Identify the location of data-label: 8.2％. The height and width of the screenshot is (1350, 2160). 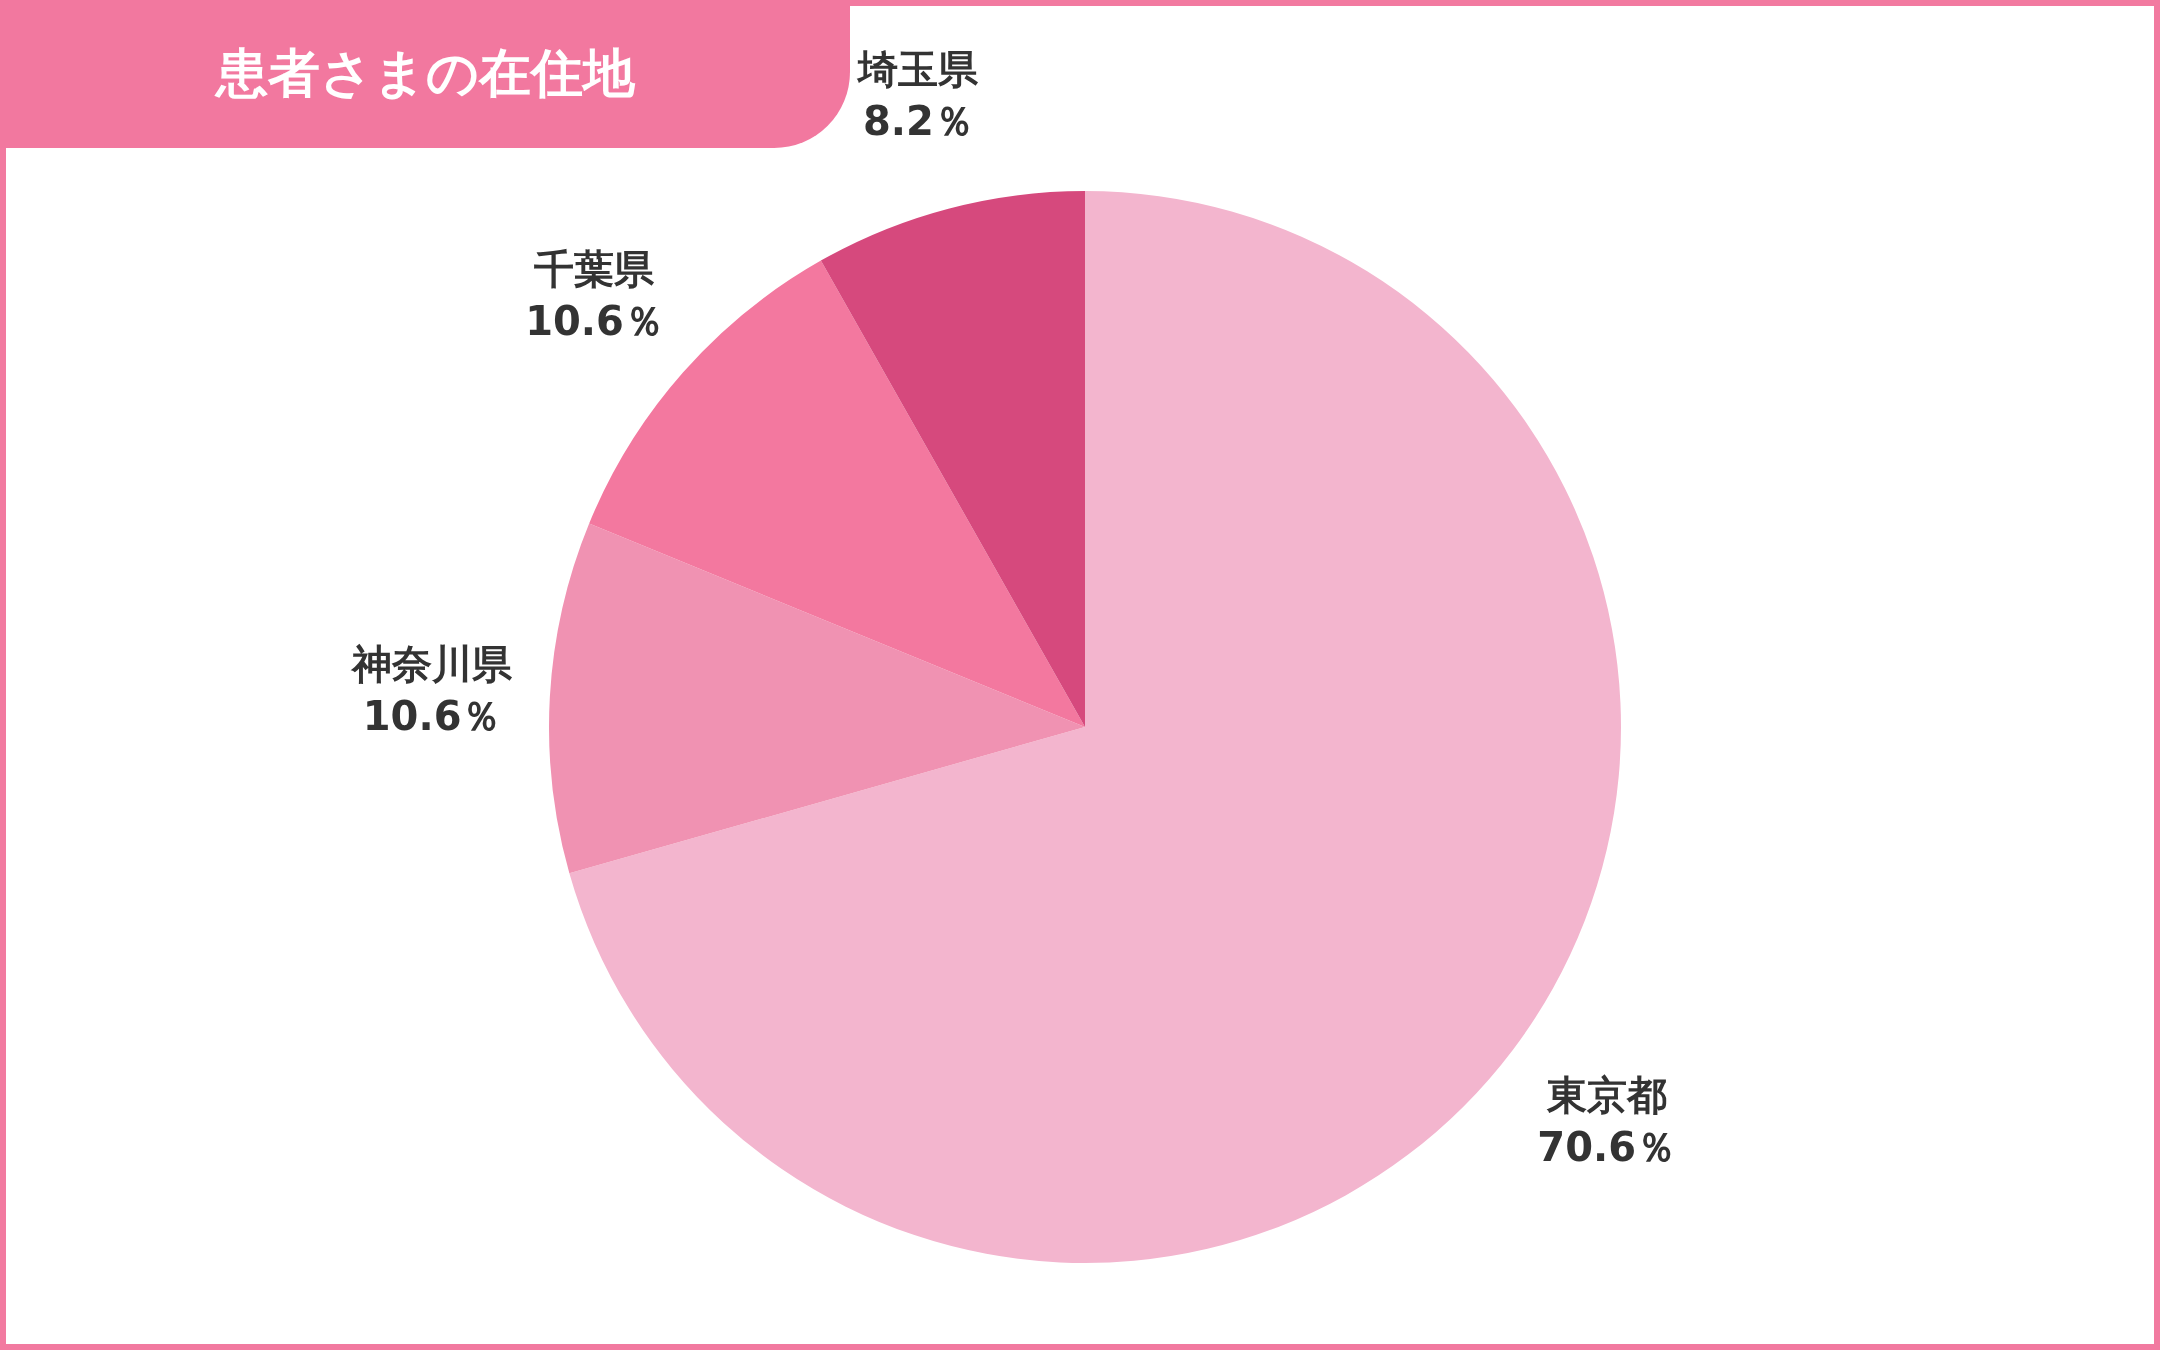
(918, 120).